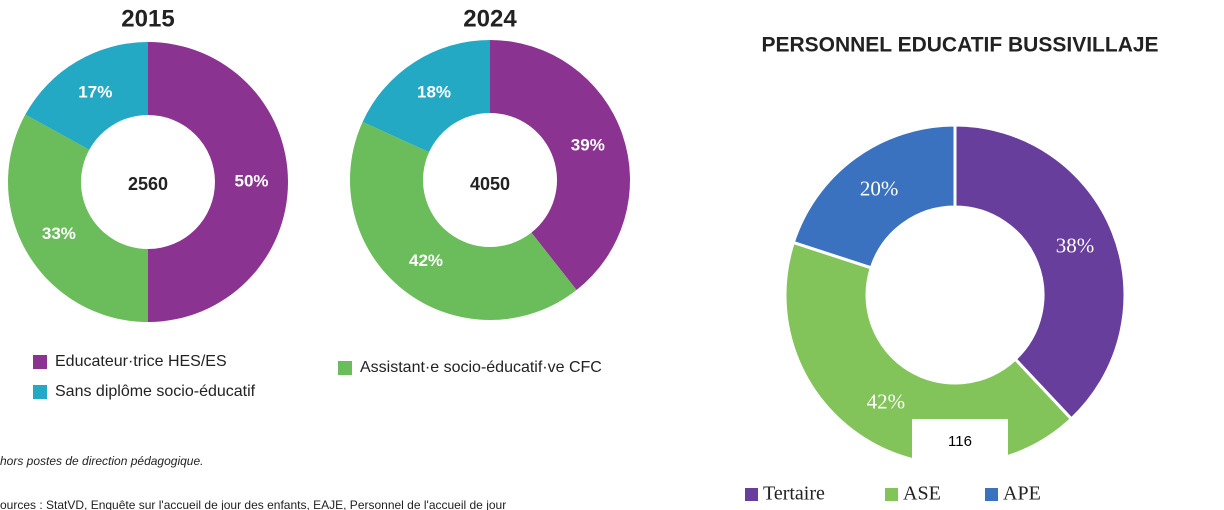 The width and height of the screenshot is (1224, 510). I want to click on data-label: 20%, so click(879, 188).